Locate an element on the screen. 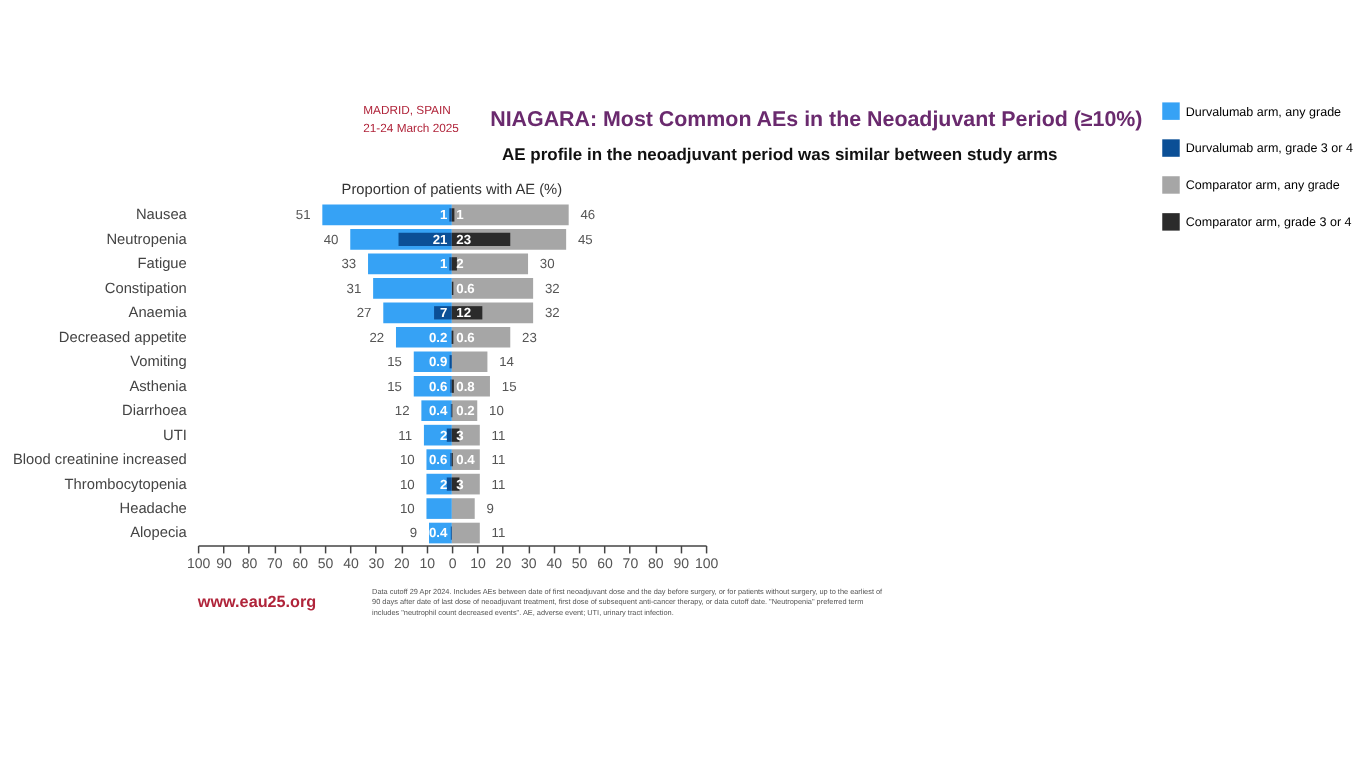 Image resolution: width=1360 pixels, height=776 pixels. y-tick-label: Thrombocytopenia is located at coordinates (126, 483).